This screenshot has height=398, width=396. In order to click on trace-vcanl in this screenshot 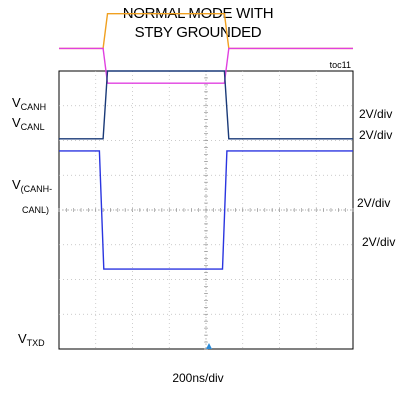, I will do `click(206, 65)`.